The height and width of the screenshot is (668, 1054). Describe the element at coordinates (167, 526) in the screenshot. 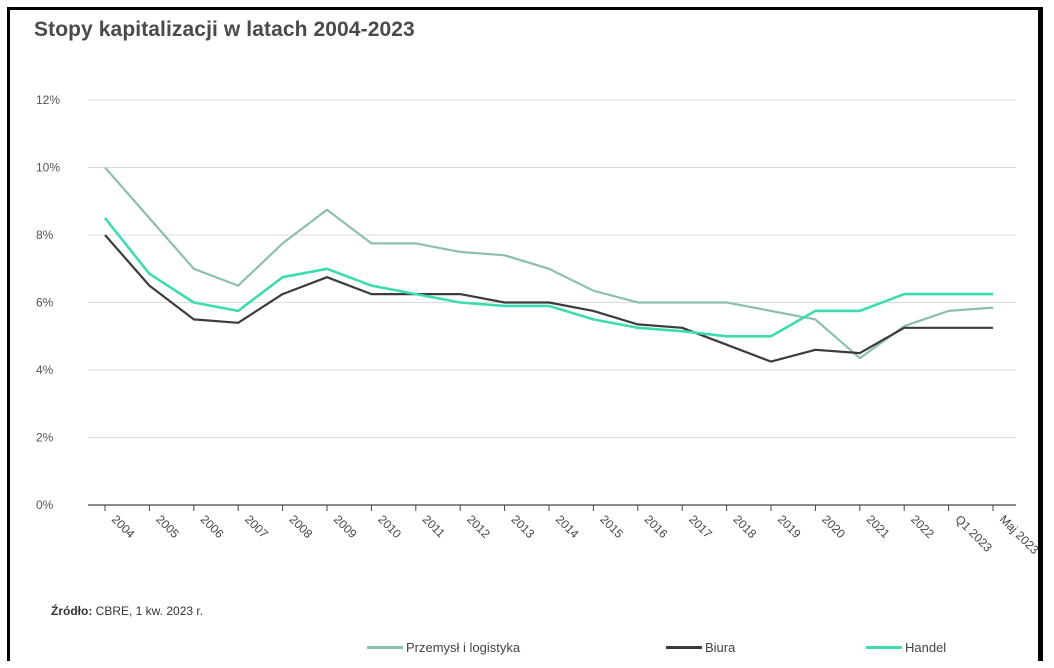

I see `x-tick-label: 2005` at that location.